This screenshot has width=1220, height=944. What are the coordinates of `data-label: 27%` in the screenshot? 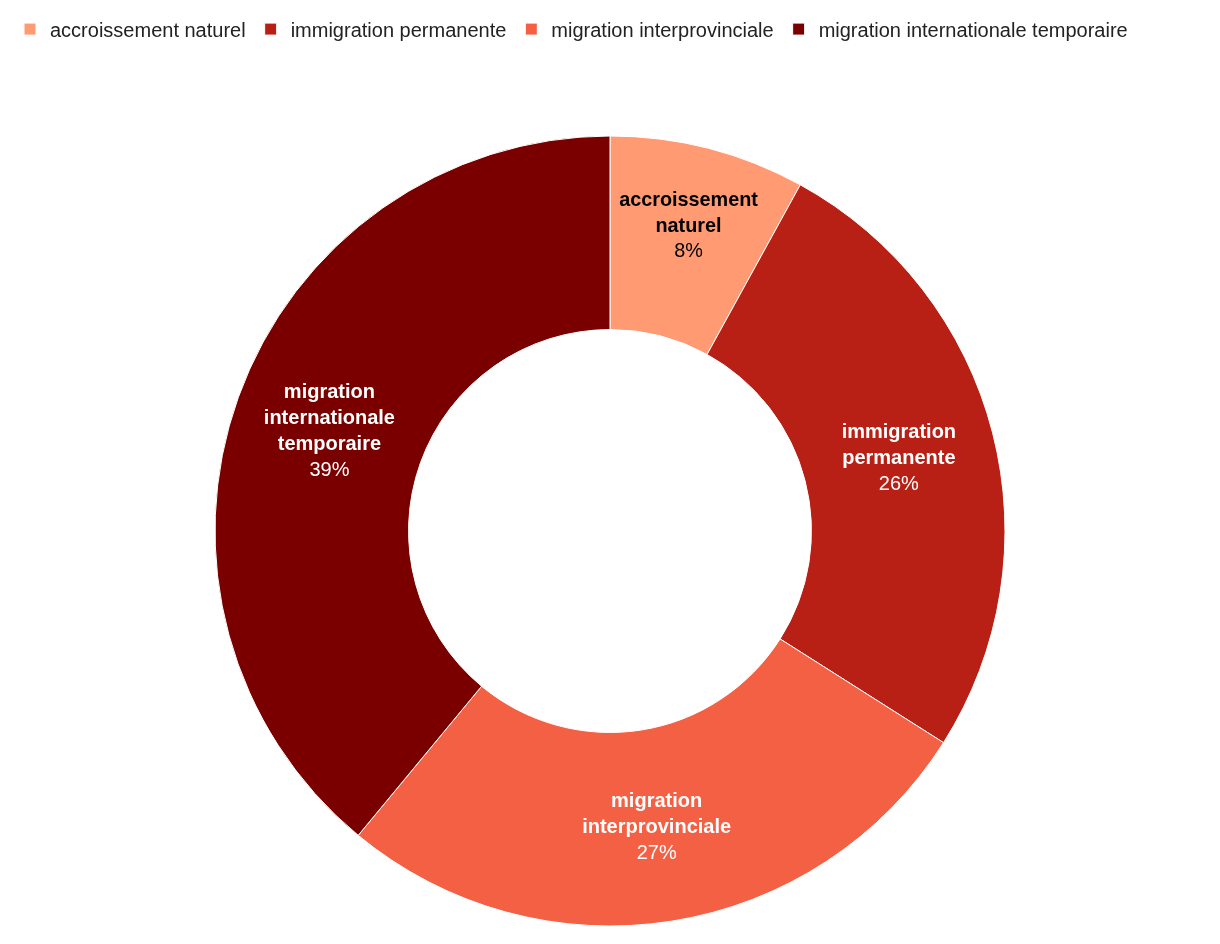 It's located at (656, 851).